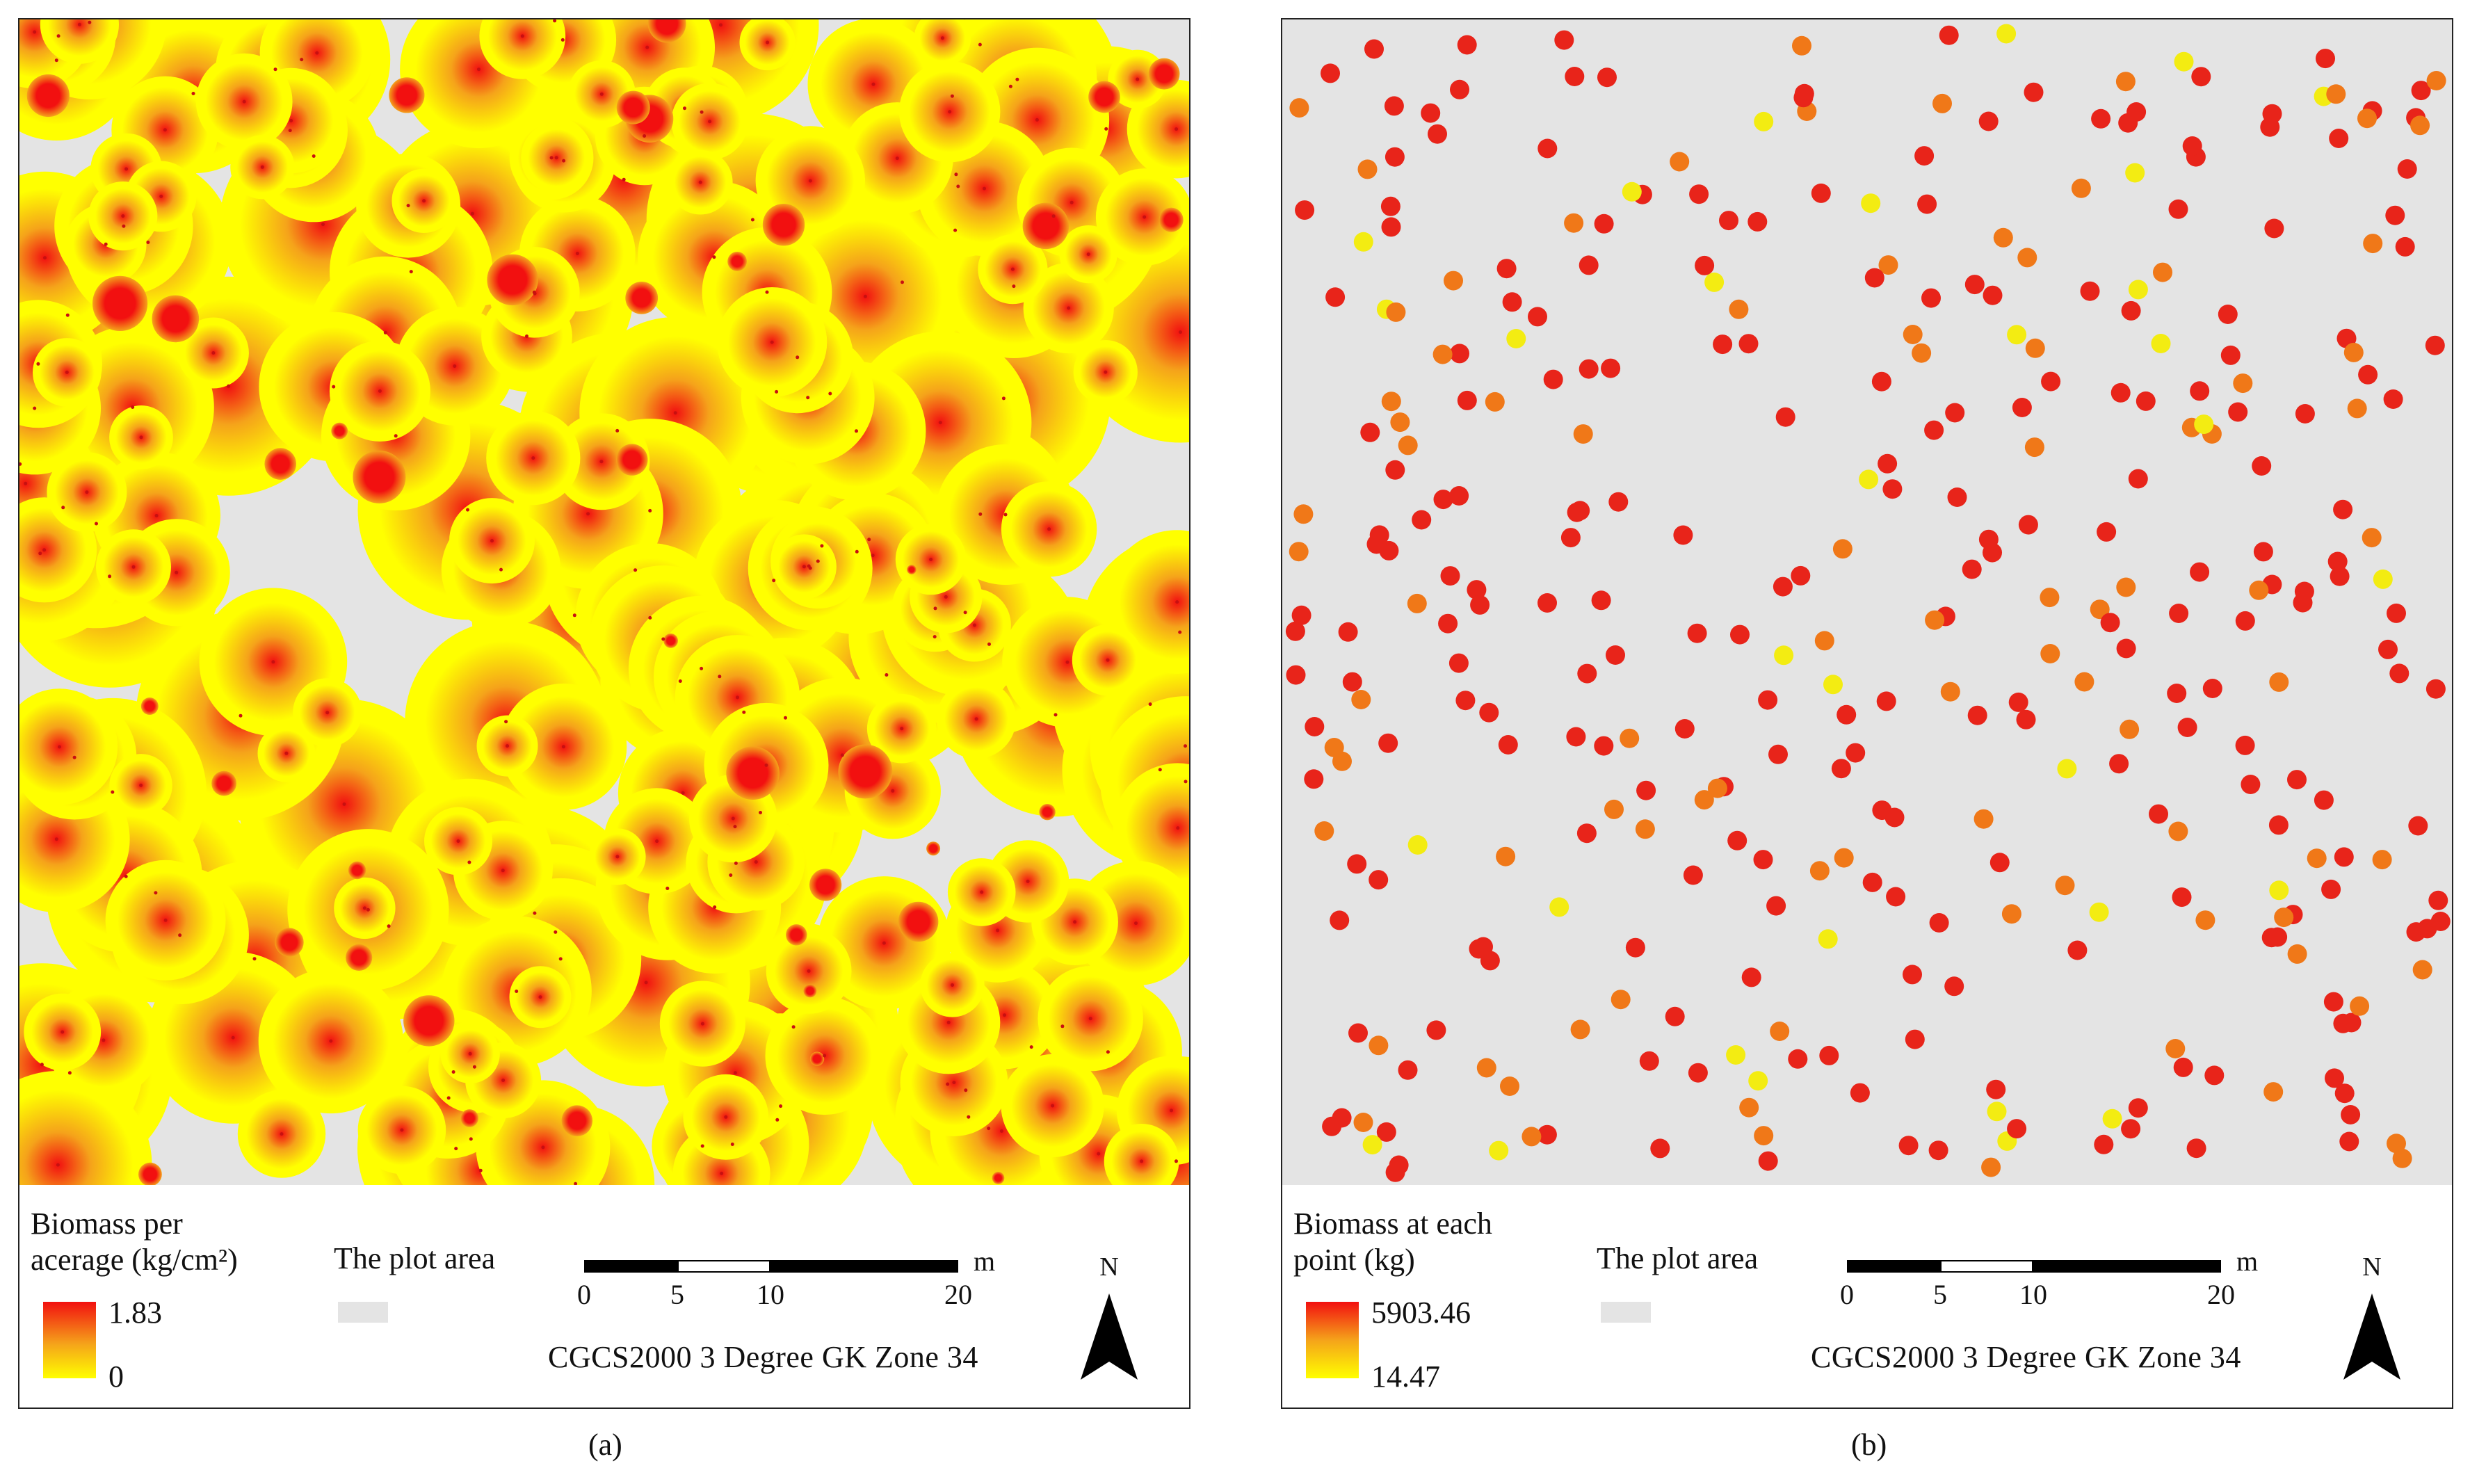  Describe the element at coordinates (415, 1258) in the screenshot. I see `plot-area-label: The plot area` at that location.